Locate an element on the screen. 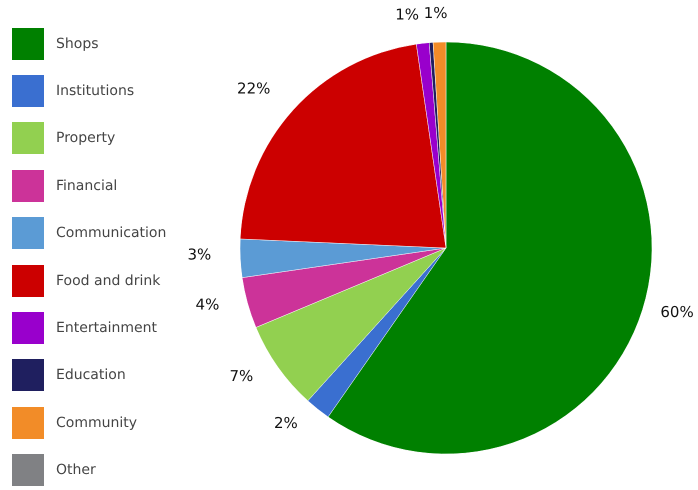  legend-label: Property is located at coordinates (86, 138).